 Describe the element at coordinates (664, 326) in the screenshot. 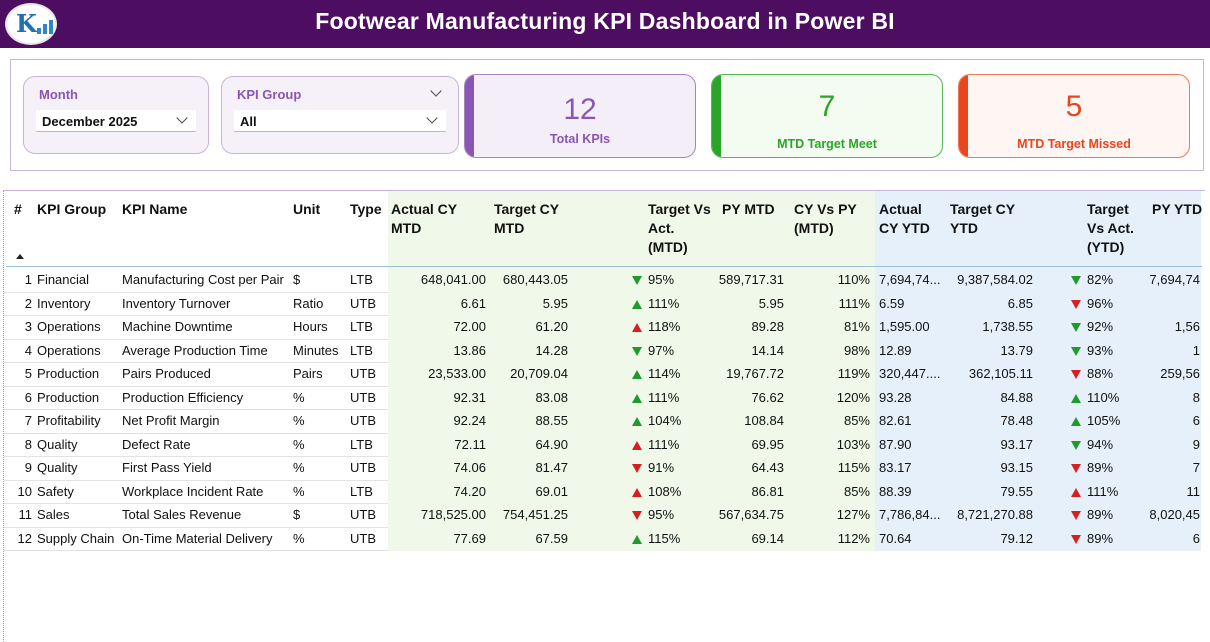

I see `cell-target-vs-act-mtd: 118%` at that location.